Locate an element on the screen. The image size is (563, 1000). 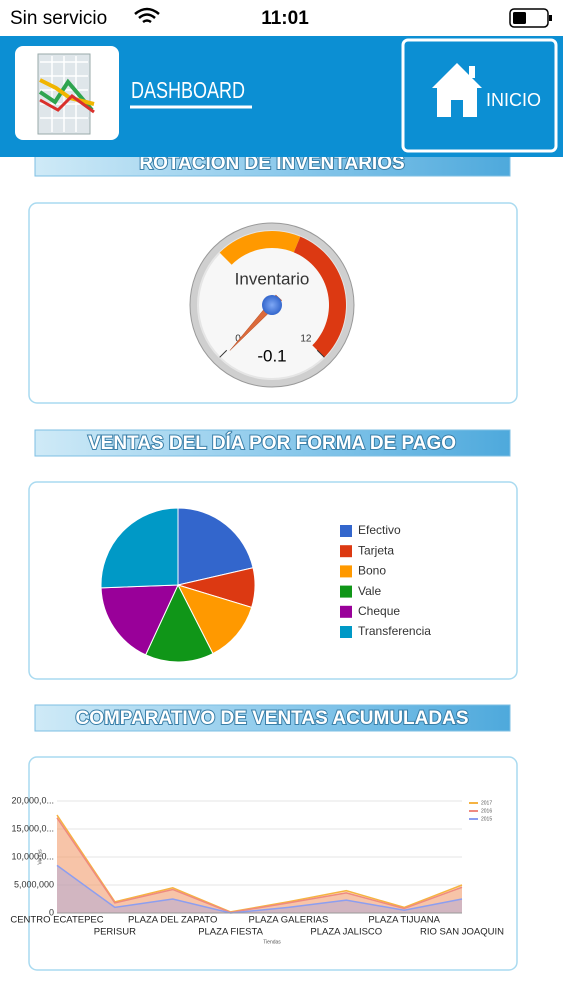
legend-label: 2016 is located at coordinates (486, 811).